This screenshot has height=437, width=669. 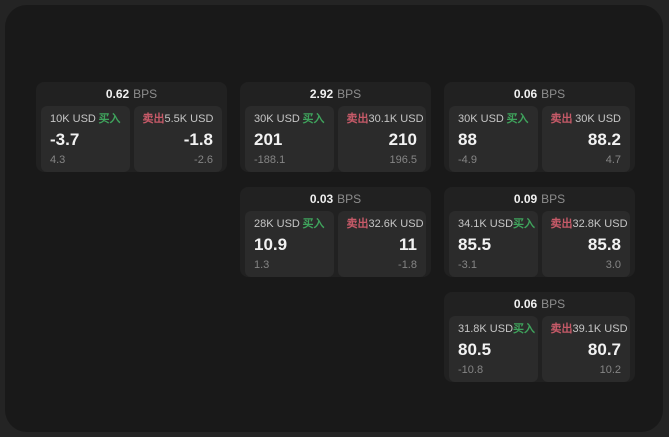 I want to click on sell-price: 11, so click(x=408, y=244).